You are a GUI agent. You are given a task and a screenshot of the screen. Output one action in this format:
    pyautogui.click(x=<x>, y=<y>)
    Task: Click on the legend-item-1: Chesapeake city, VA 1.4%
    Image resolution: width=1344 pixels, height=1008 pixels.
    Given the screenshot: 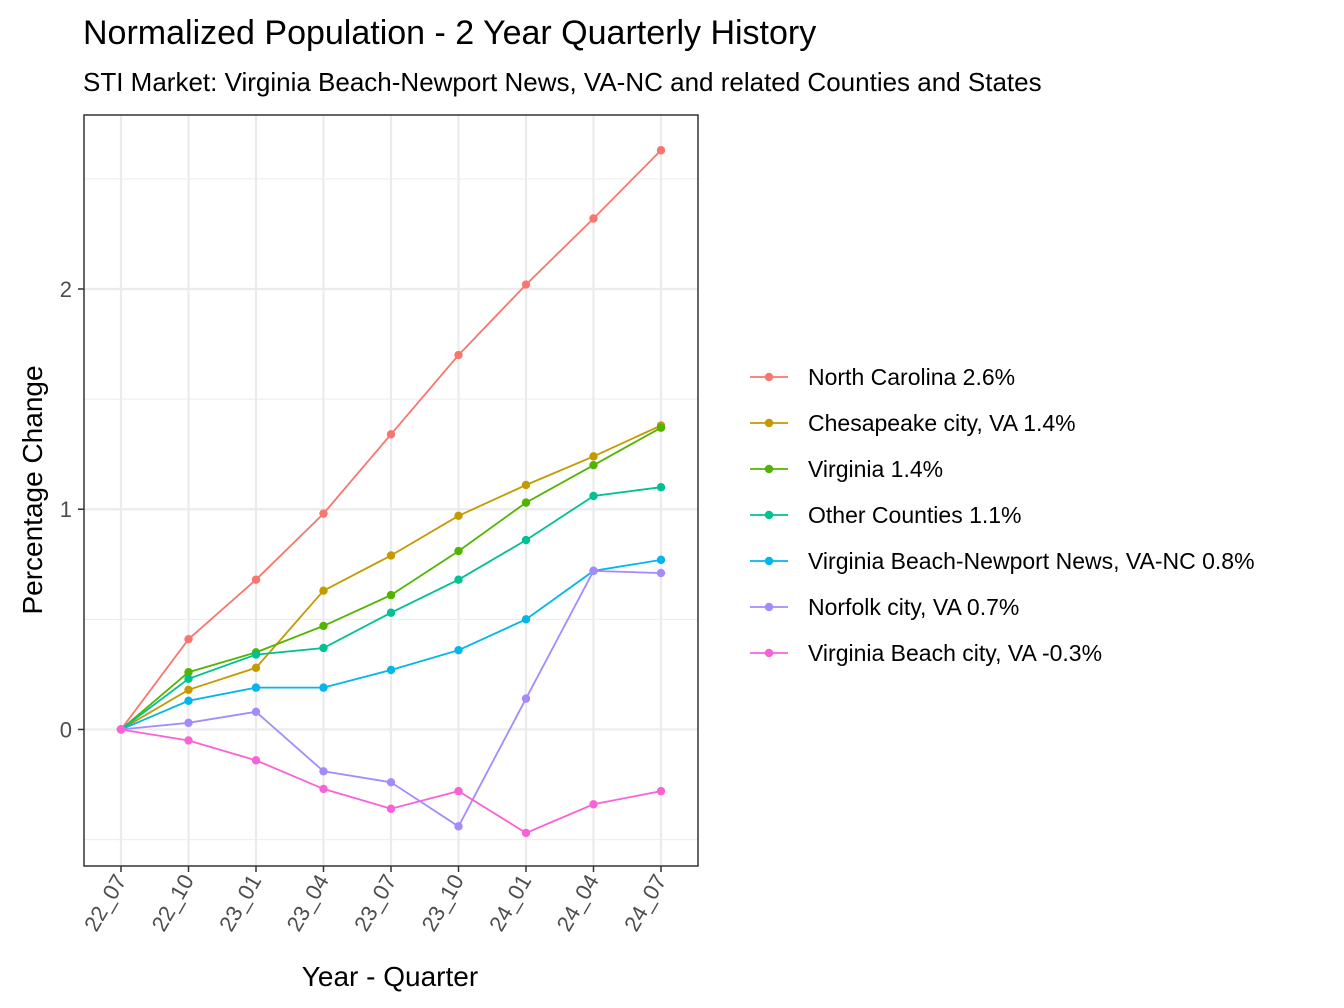 What is the action you would take?
    pyautogui.click(x=913, y=423)
    